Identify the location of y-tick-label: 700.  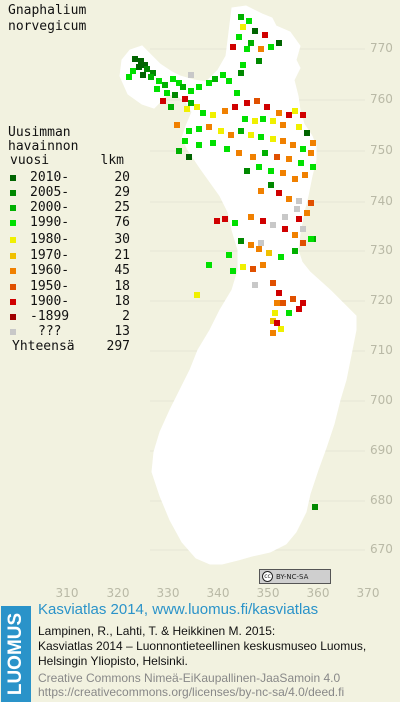
(381, 400).